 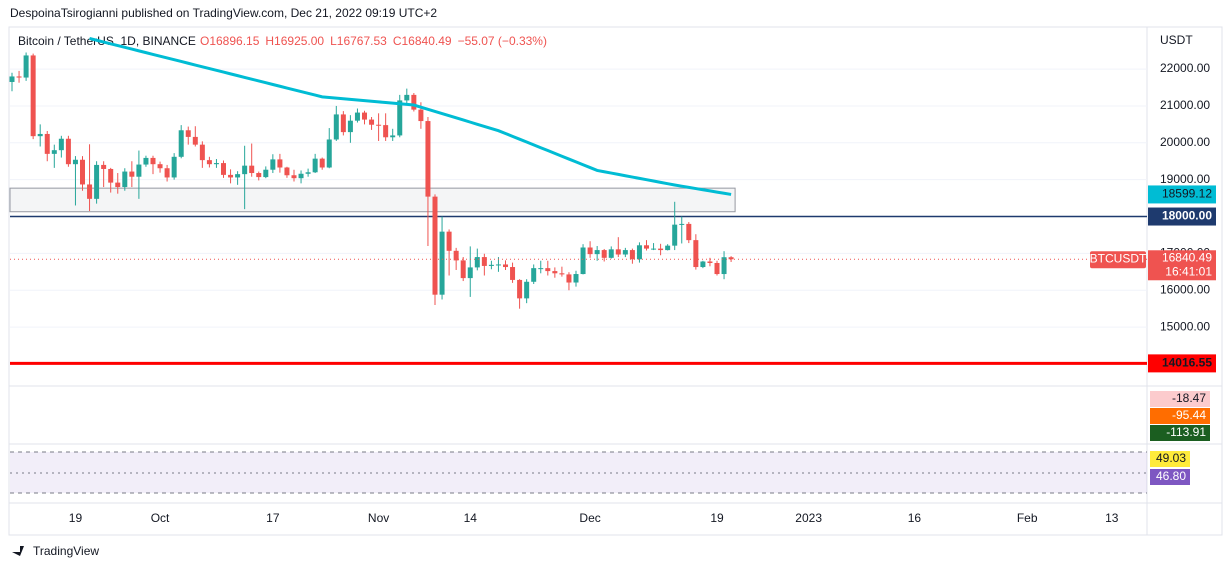 I want to click on countdown: 16:41:01, so click(x=1188, y=271).